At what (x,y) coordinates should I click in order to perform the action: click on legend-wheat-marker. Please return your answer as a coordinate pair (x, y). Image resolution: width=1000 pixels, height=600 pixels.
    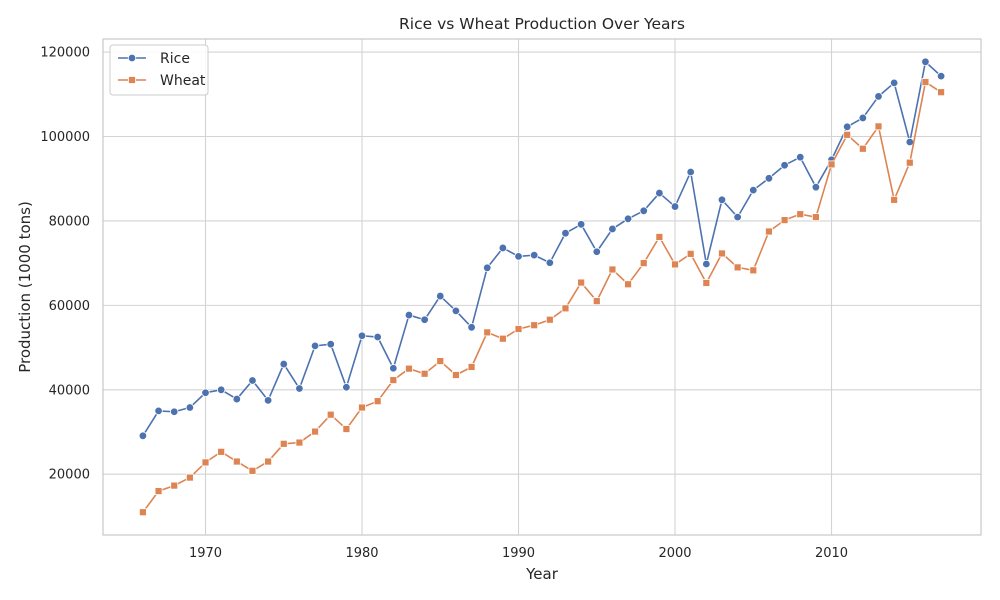
    Looking at the image, I should click on (132, 80).